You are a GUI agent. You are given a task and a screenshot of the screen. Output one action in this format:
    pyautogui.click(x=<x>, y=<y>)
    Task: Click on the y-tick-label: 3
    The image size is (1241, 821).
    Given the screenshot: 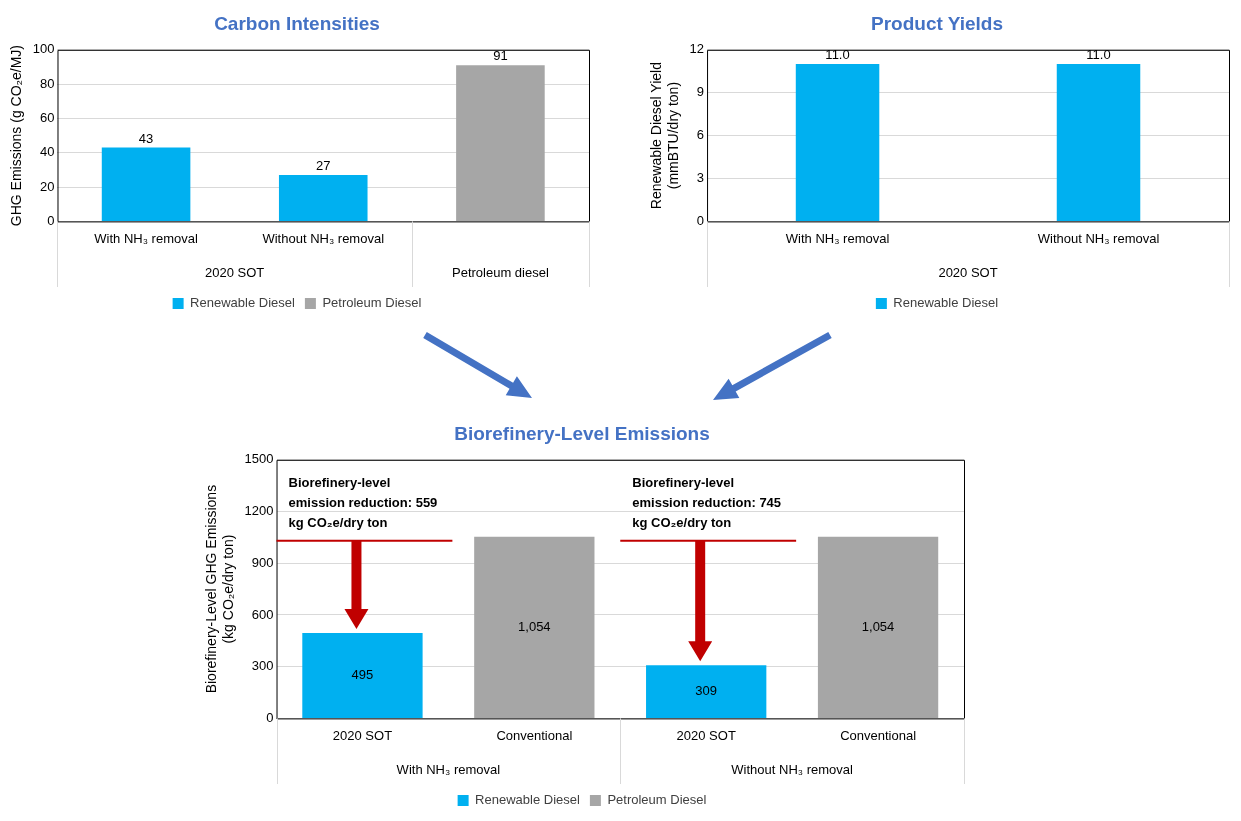 What is the action you would take?
    pyautogui.click(x=700, y=178)
    